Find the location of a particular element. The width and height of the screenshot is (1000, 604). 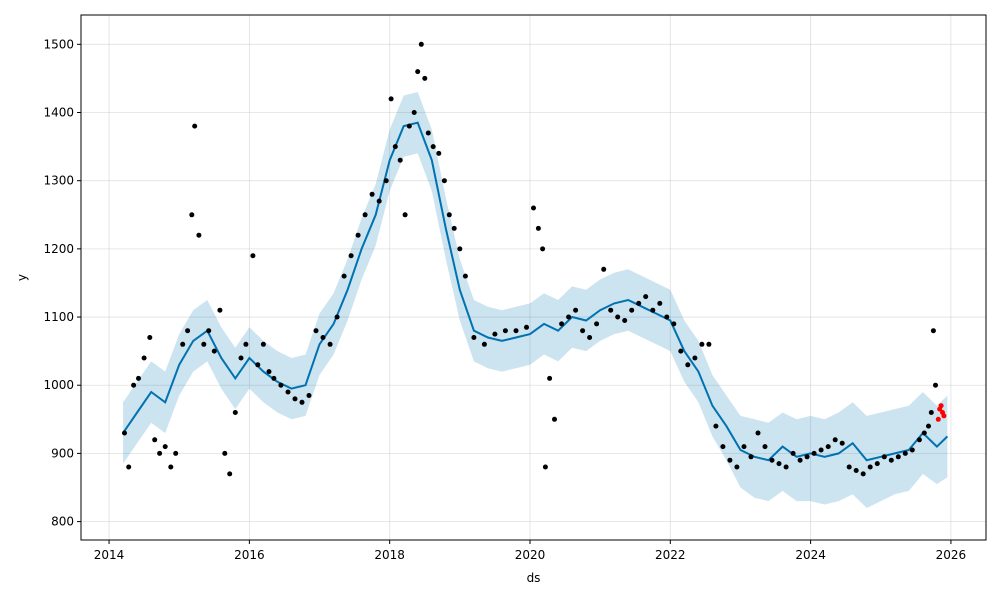

y-tick-label: 1500 is located at coordinates (58, 44).